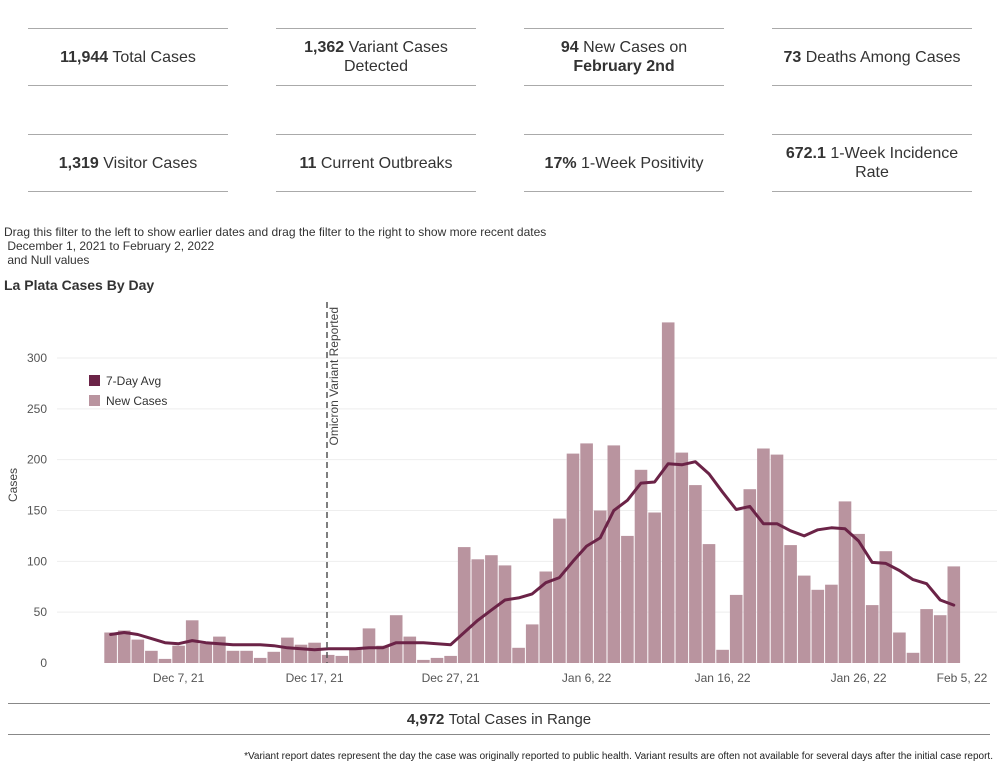  I want to click on x-tick-label: Jan 16, 22, so click(723, 678).